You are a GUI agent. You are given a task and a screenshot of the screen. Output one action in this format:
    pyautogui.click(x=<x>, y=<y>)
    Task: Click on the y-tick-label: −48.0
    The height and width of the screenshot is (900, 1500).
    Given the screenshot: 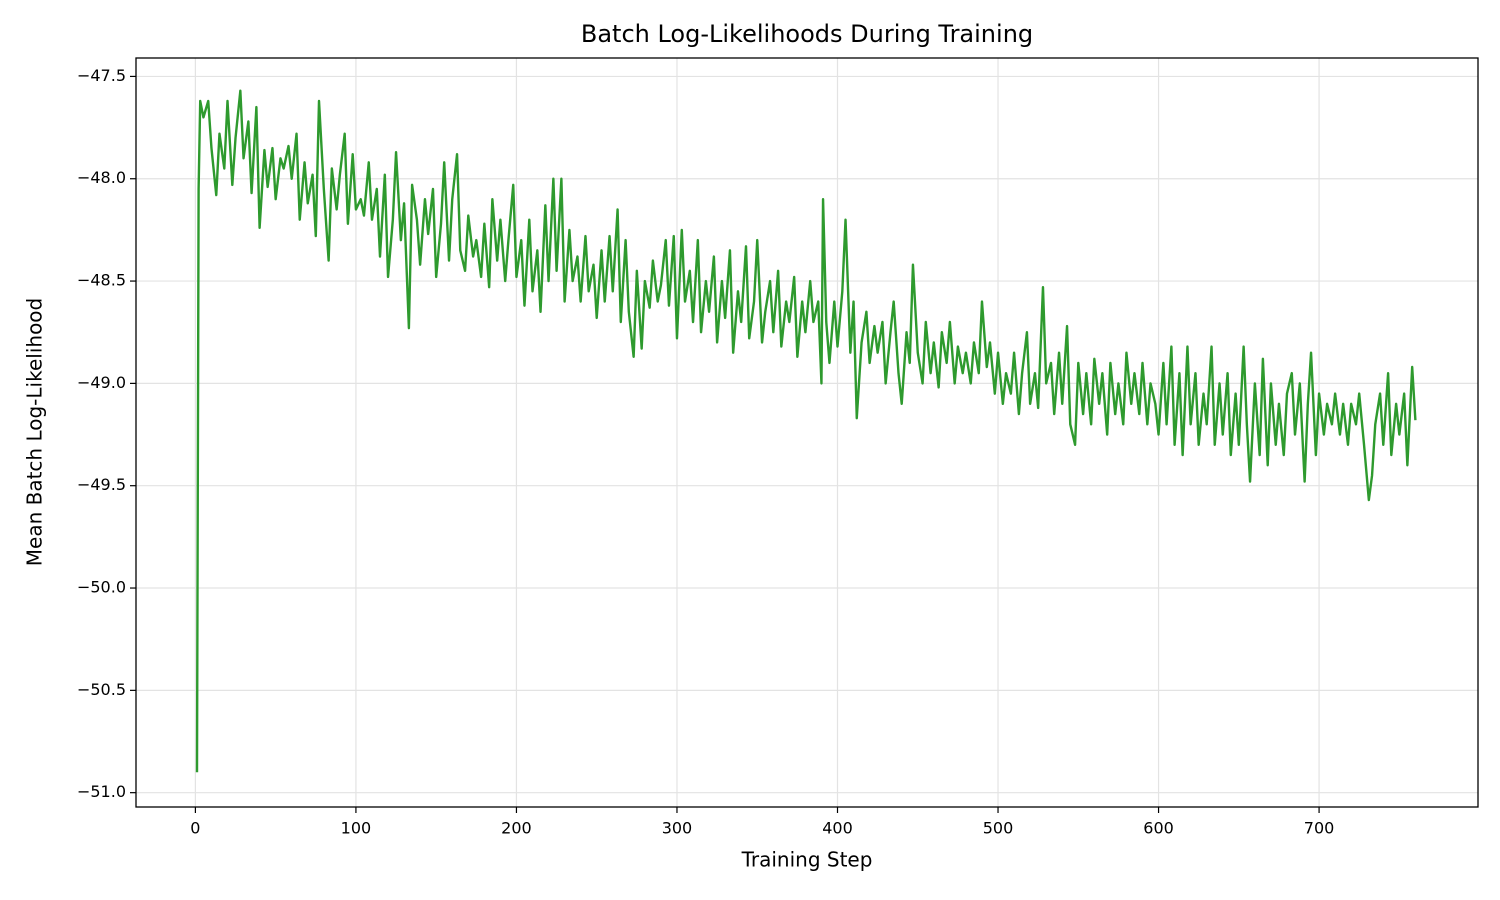 What is the action you would take?
    pyautogui.click(x=101, y=177)
    